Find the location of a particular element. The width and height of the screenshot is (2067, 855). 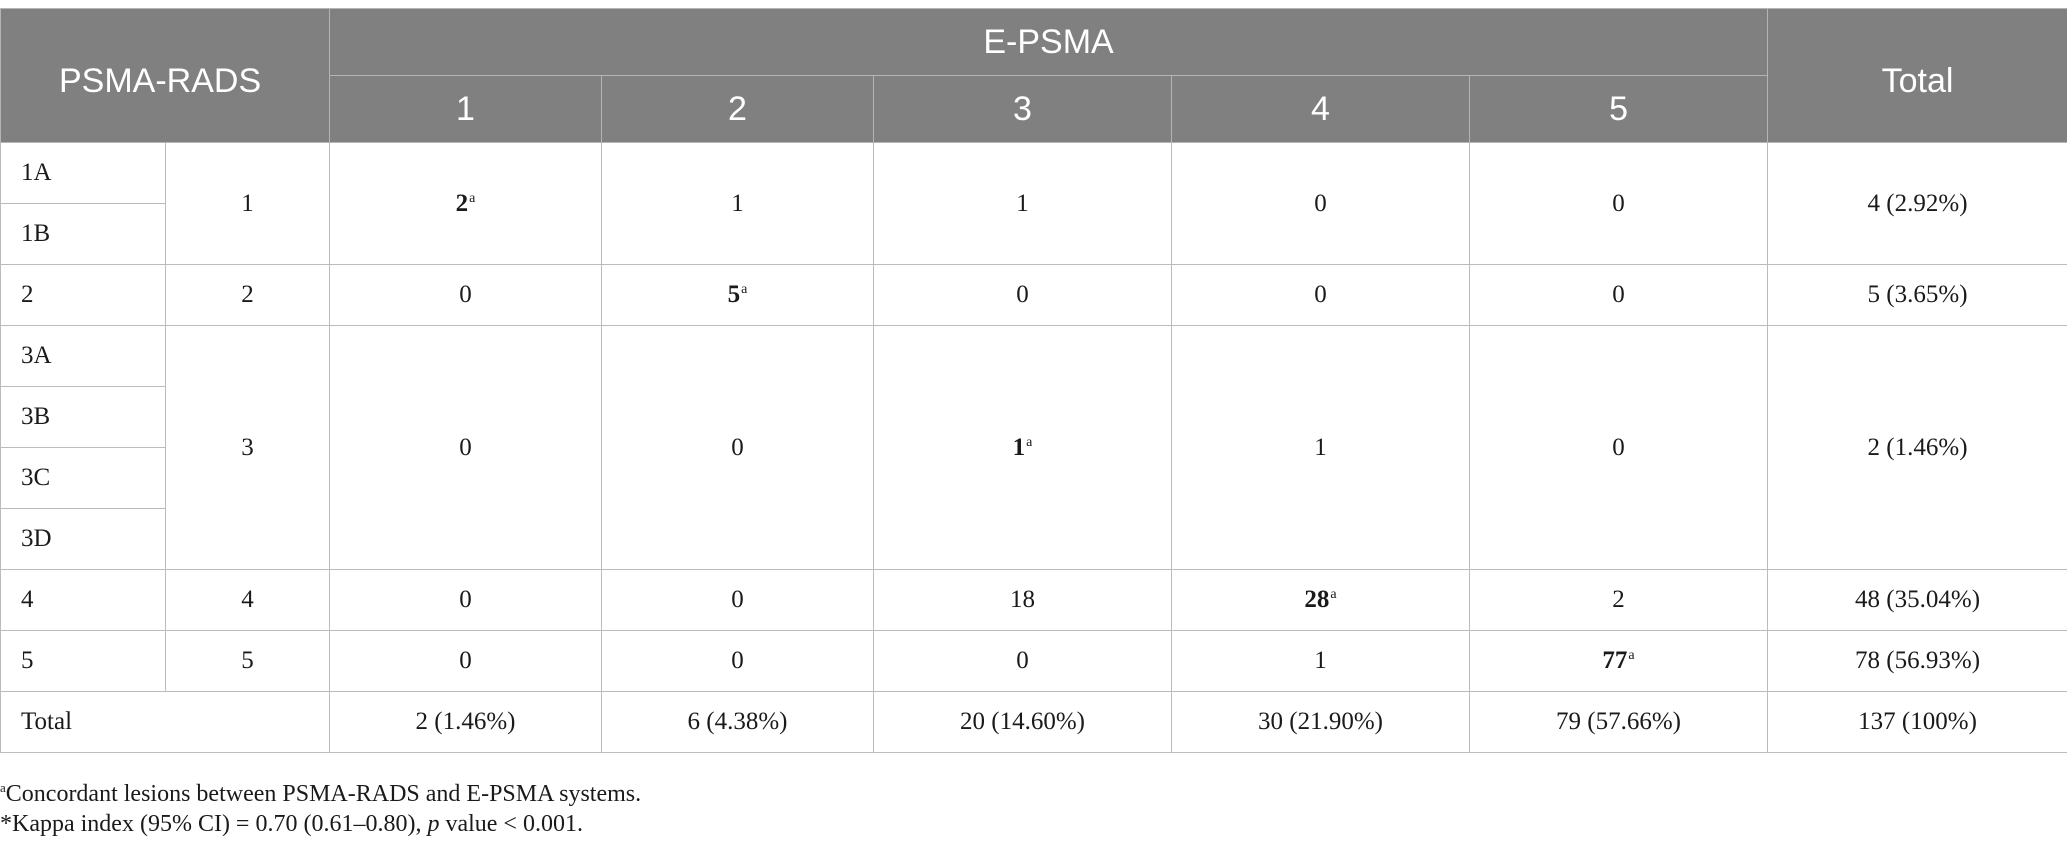

row-total-cell: 4 (2.92%) is located at coordinates (1917, 203).